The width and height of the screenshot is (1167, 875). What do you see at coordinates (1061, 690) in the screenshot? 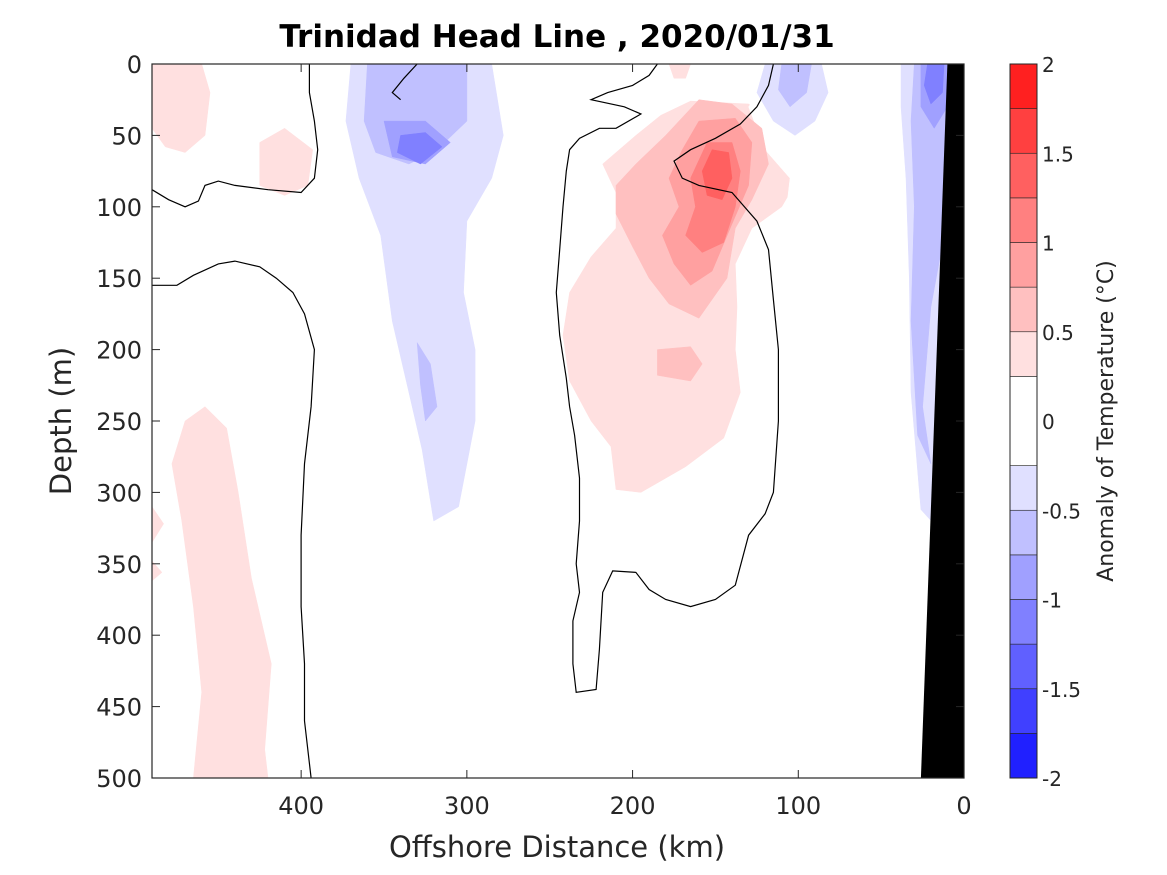
I see `colorbar-tick-label: -1.5` at bounding box center [1061, 690].